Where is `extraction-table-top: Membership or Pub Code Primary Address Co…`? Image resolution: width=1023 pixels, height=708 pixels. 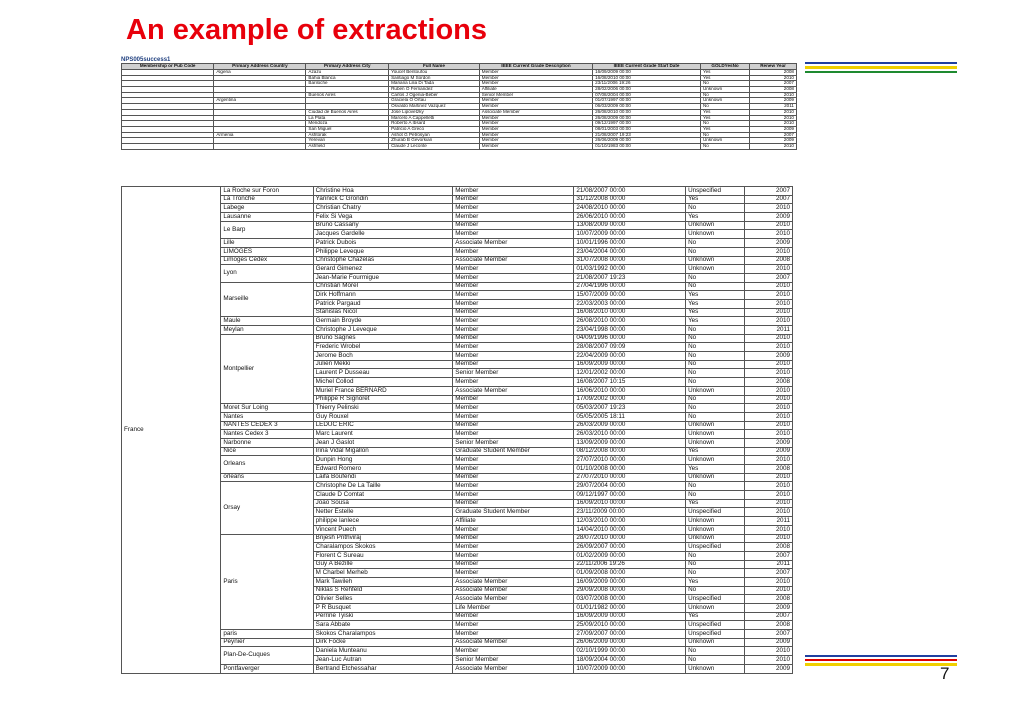
extraction-table-top: Membership or Pub Code Primary Address Co… is located at coordinates (458, 106).